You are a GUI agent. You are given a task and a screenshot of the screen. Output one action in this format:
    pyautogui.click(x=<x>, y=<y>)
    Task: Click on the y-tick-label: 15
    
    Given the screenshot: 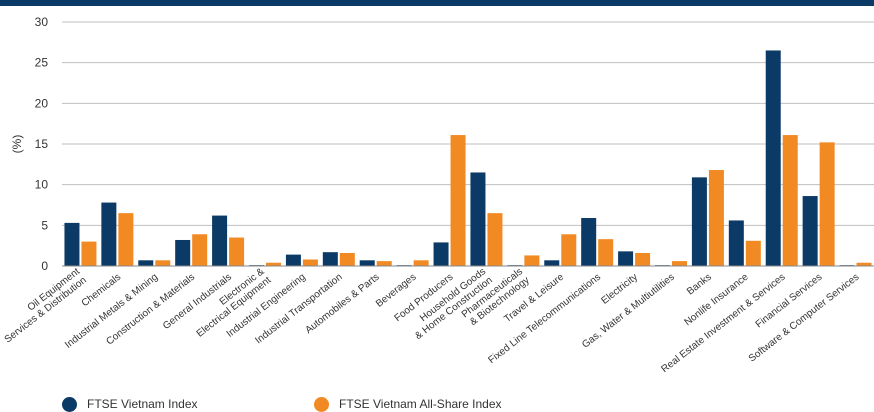 What is the action you would take?
    pyautogui.click(x=42, y=144)
    